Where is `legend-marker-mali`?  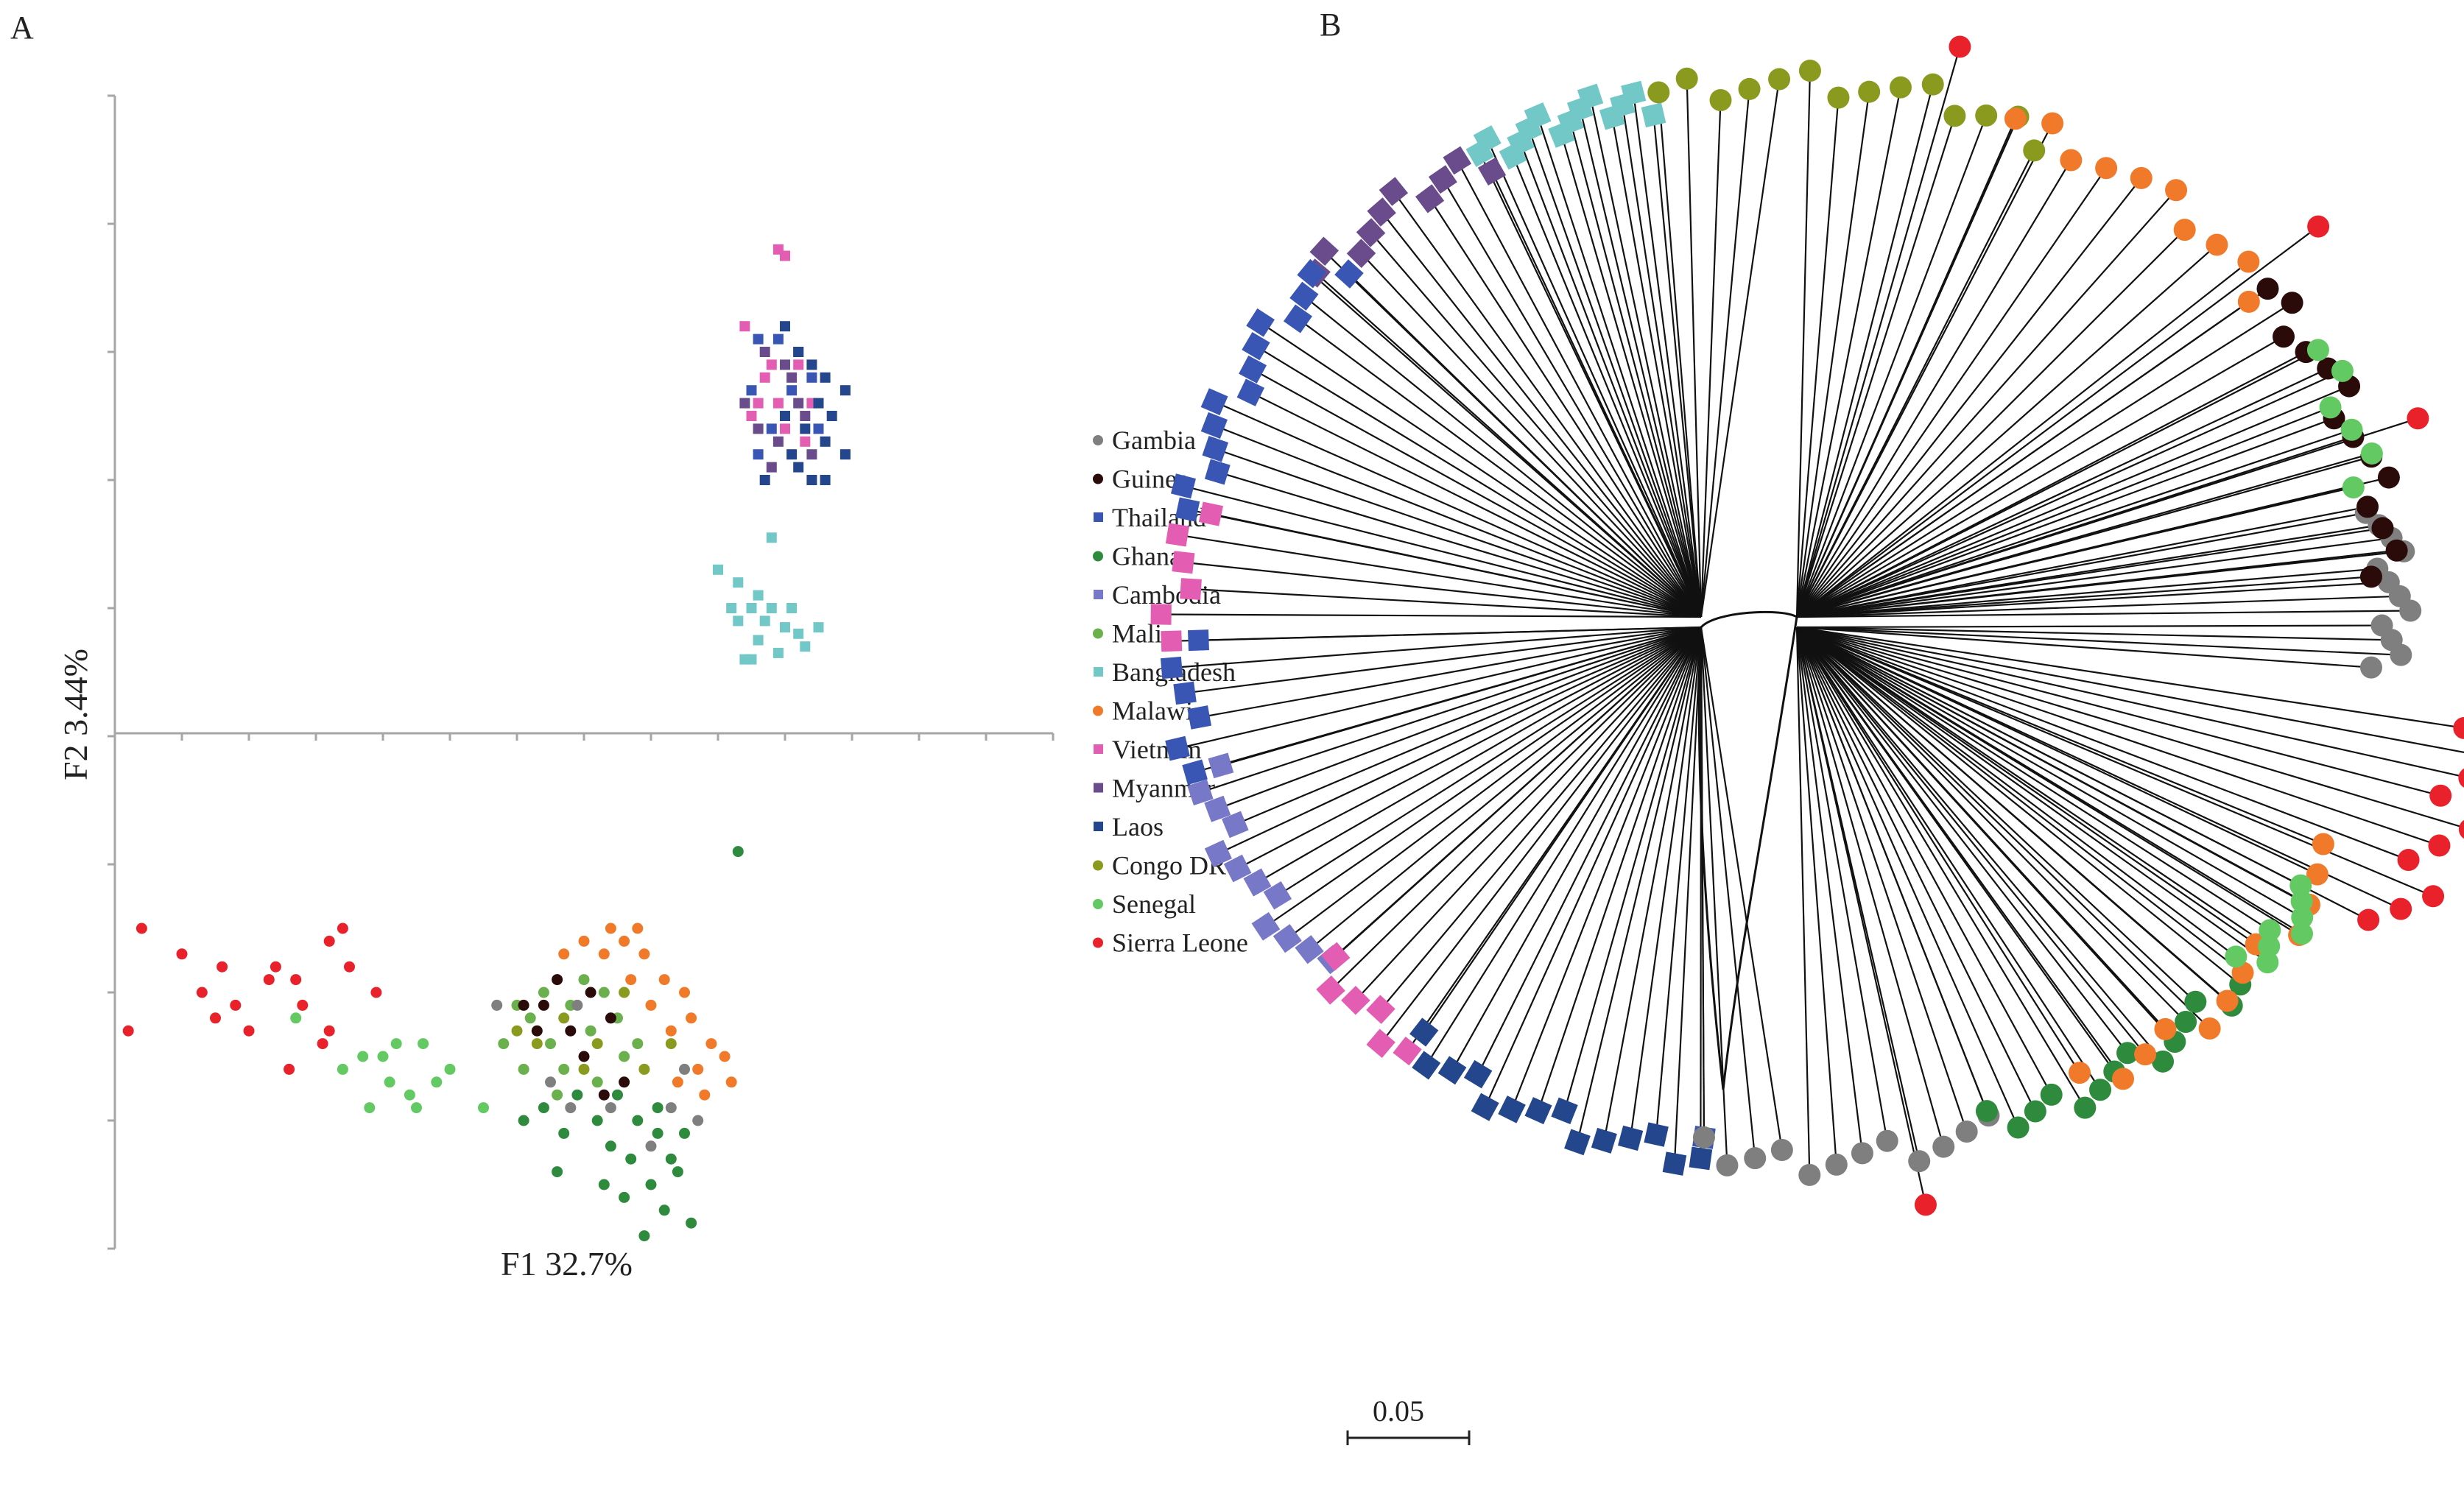
legend-marker-mali is located at coordinates (1098, 633).